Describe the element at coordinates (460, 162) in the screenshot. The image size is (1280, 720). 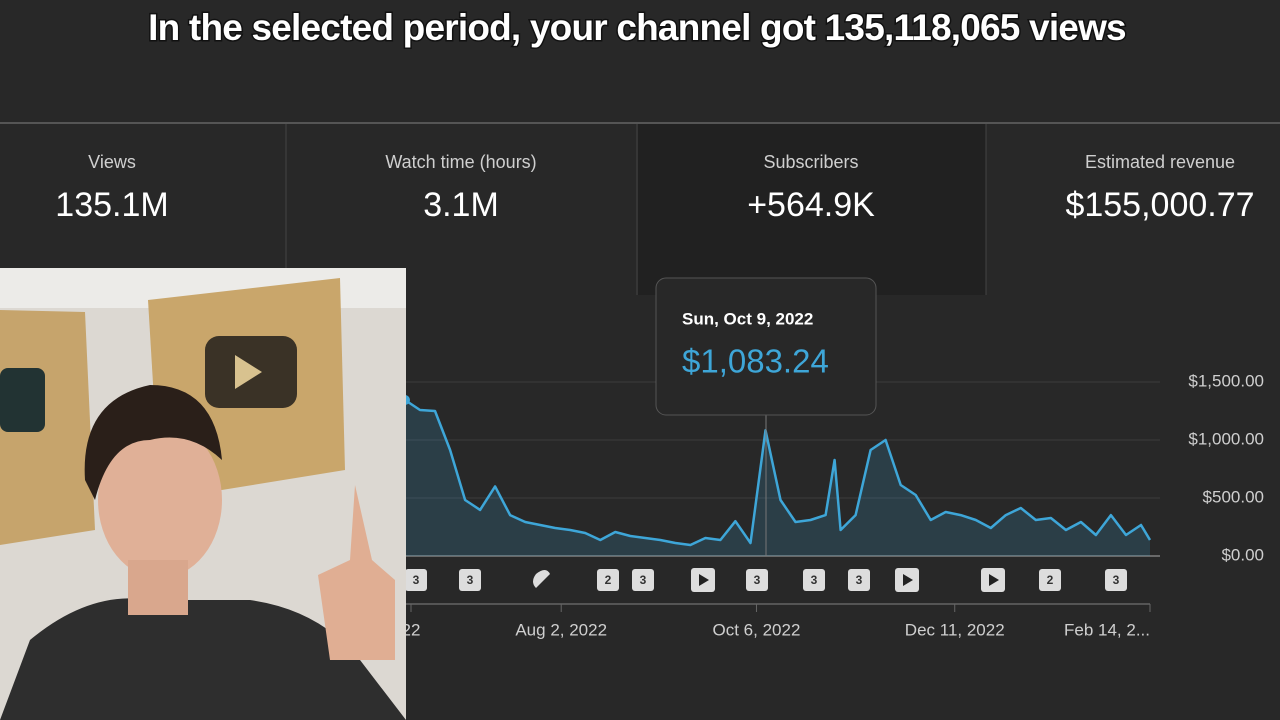
I see `card-label: Watch time (hours)` at that location.